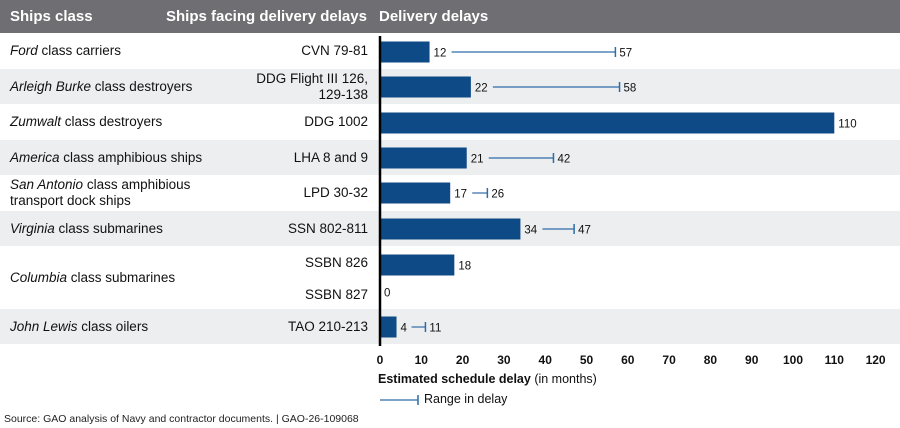 This screenshot has width=900, height=428. I want to click on x-tick-label: 80, so click(711, 360).